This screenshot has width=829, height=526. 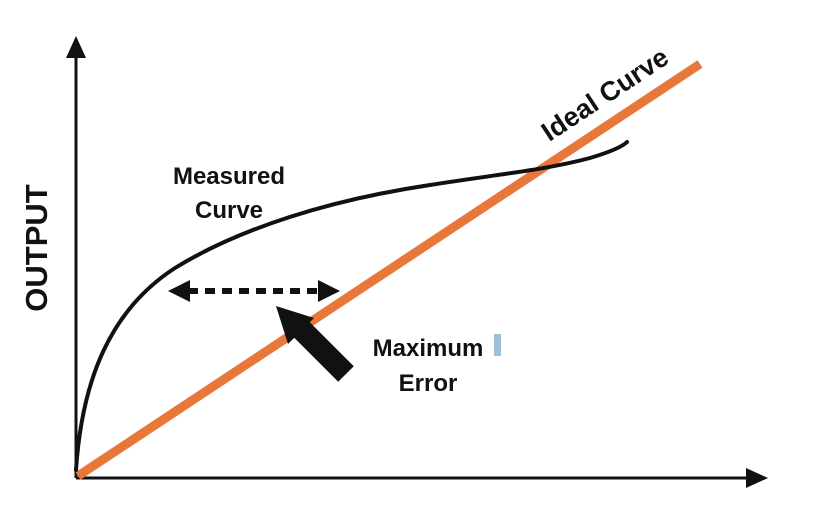 What do you see at coordinates (315, 344) in the screenshot?
I see `thick-arrow-icon` at bounding box center [315, 344].